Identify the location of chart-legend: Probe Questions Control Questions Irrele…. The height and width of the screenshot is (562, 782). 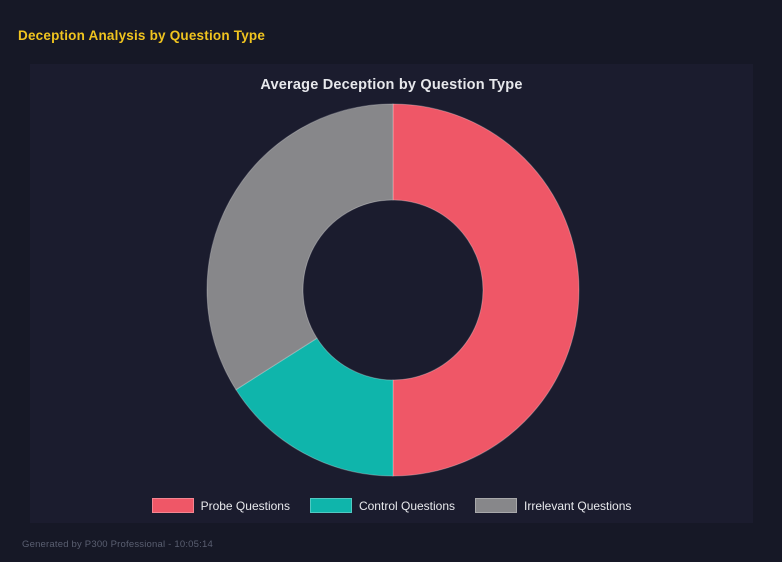
(391, 505).